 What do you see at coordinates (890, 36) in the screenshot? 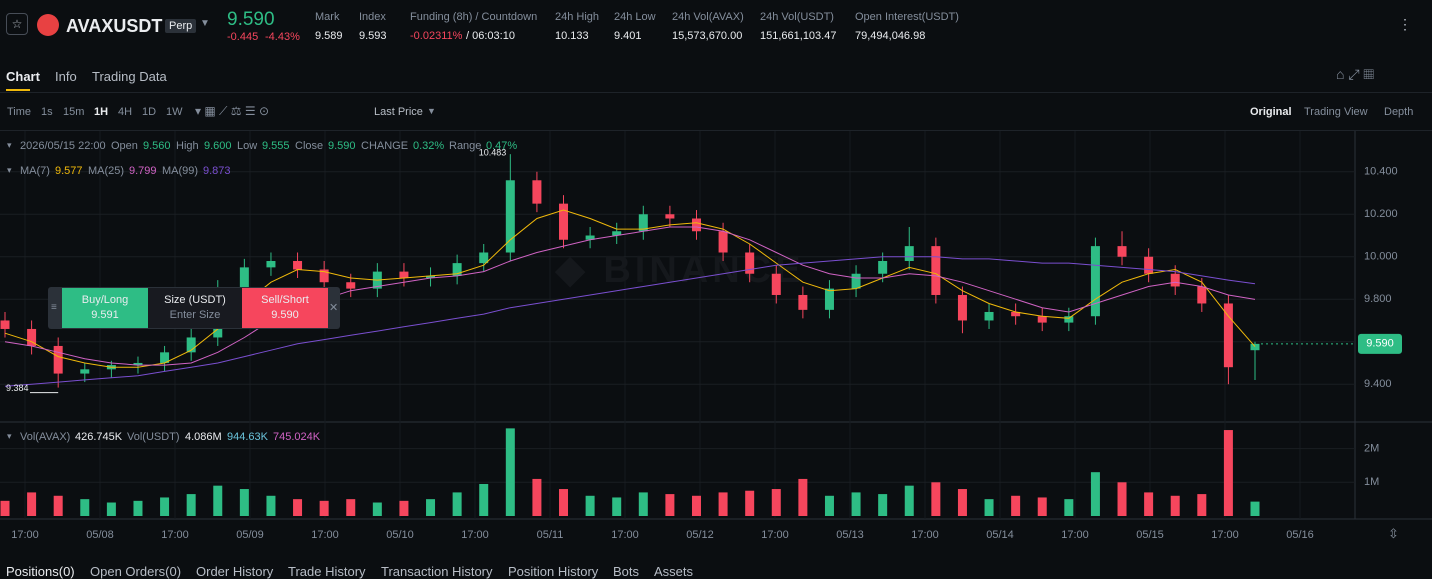
I see `stat-value: 79,494,046.98` at bounding box center [890, 36].